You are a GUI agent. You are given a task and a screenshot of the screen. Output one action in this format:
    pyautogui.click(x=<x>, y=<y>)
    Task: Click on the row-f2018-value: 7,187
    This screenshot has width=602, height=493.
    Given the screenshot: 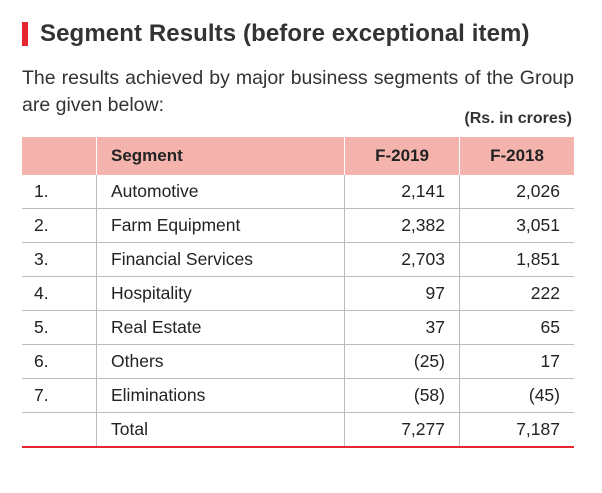 What is the action you would take?
    pyautogui.click(x=516, y=430)
    